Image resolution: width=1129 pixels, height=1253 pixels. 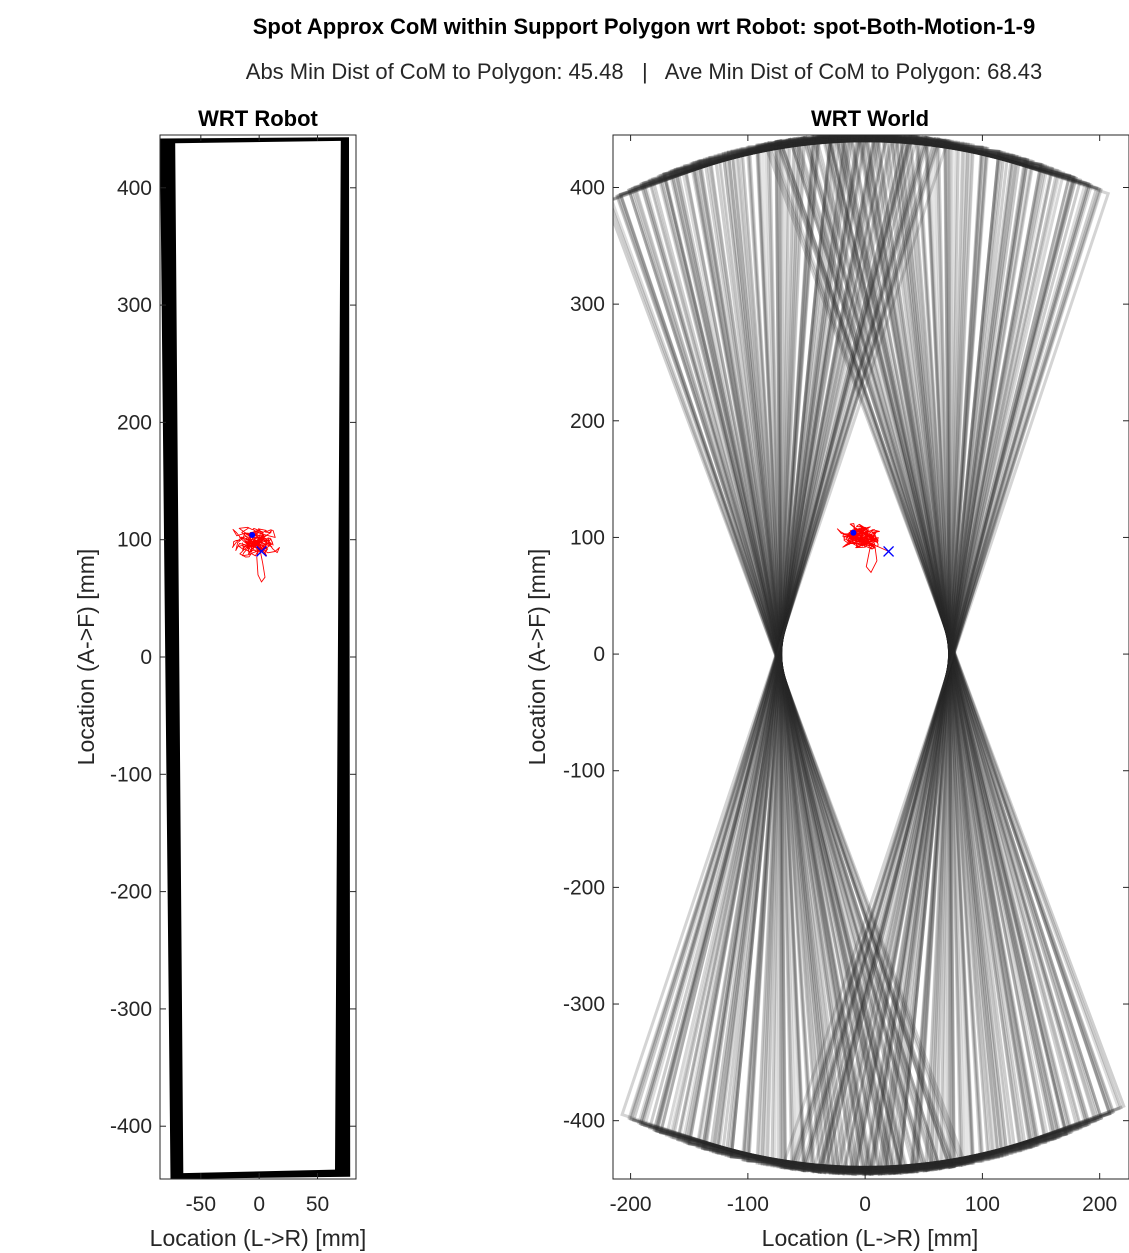 What do you see at coordinates (587, 537) in the screenshot?
I see `y-tick-label: 100` at bounding box center [587, 537].